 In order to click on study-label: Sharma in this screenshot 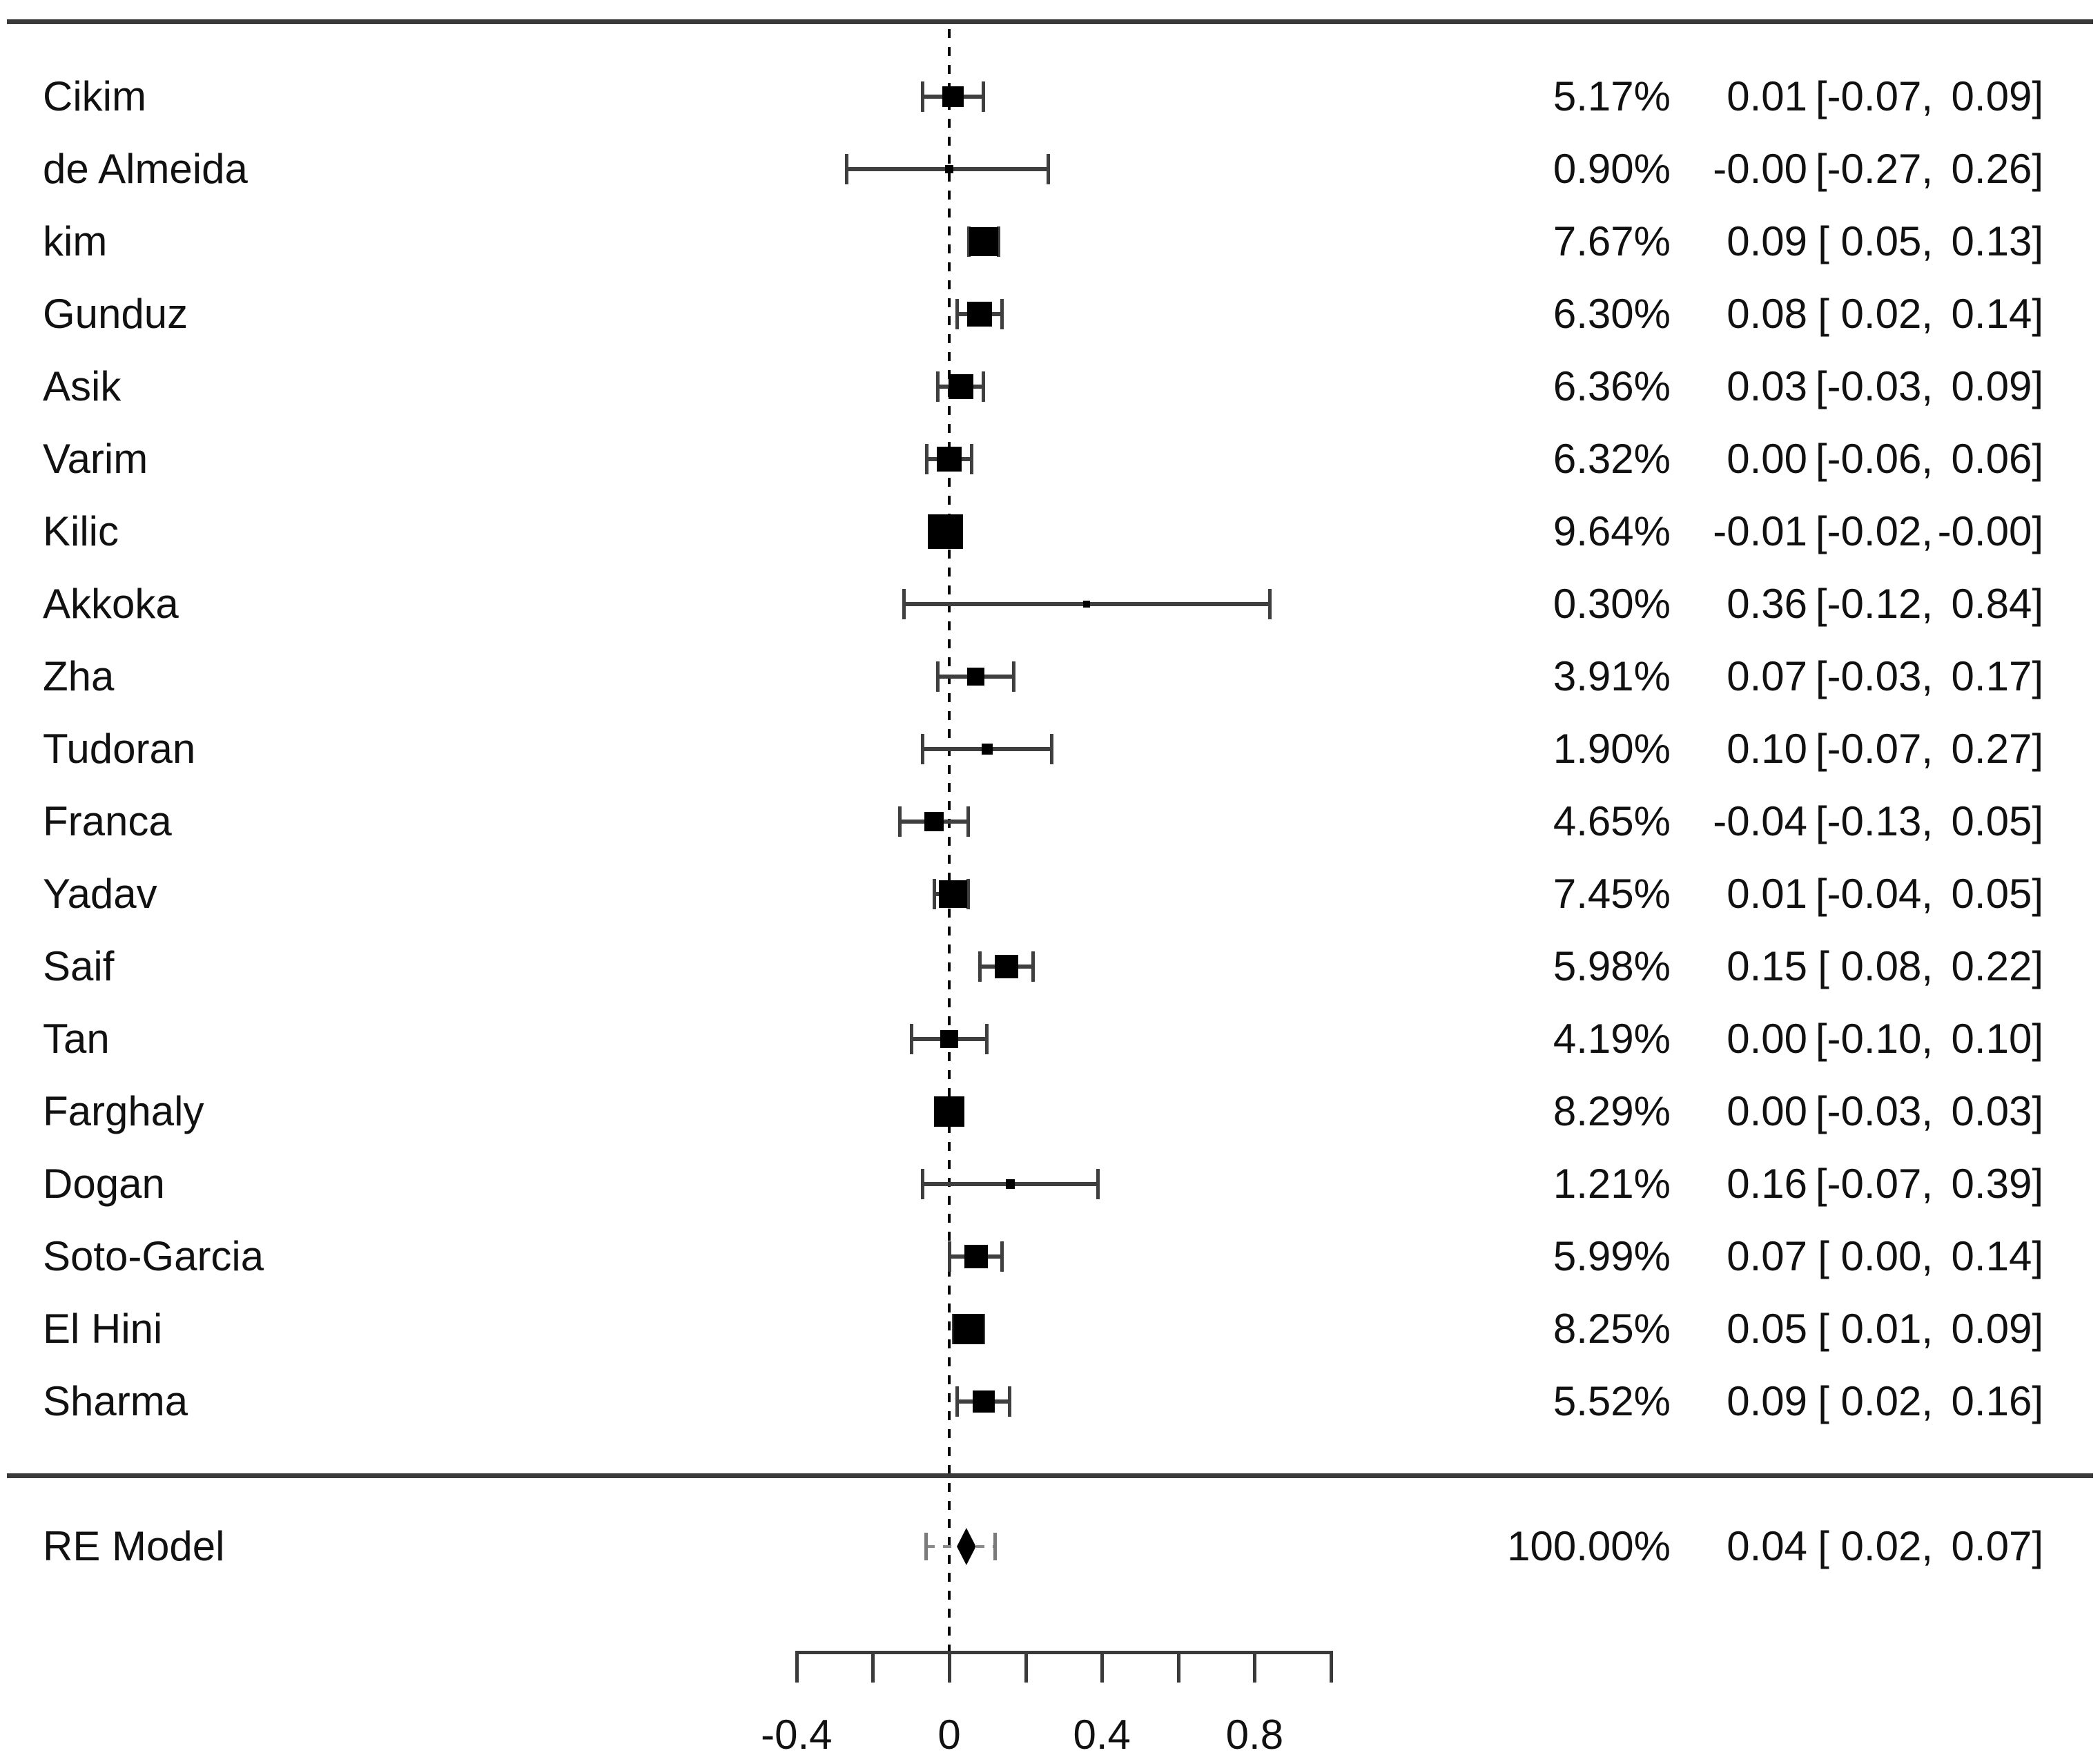, I will do `click(115, 1401)`.